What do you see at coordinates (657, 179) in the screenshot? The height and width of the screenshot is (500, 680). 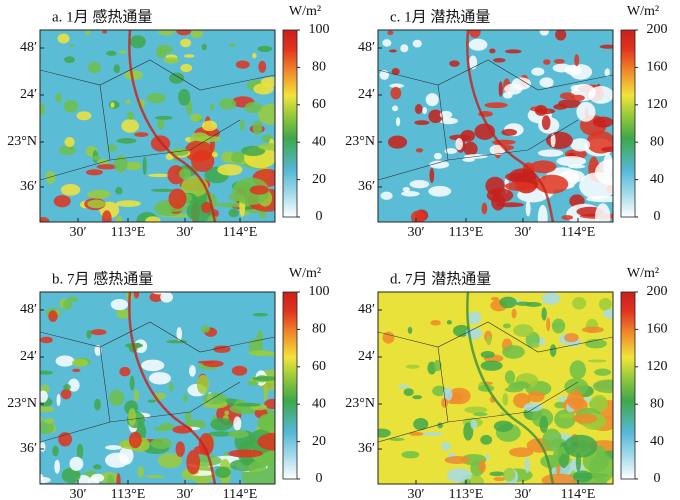 I see `colorbar-tick-label: 40` at bounding box center [657, 179].